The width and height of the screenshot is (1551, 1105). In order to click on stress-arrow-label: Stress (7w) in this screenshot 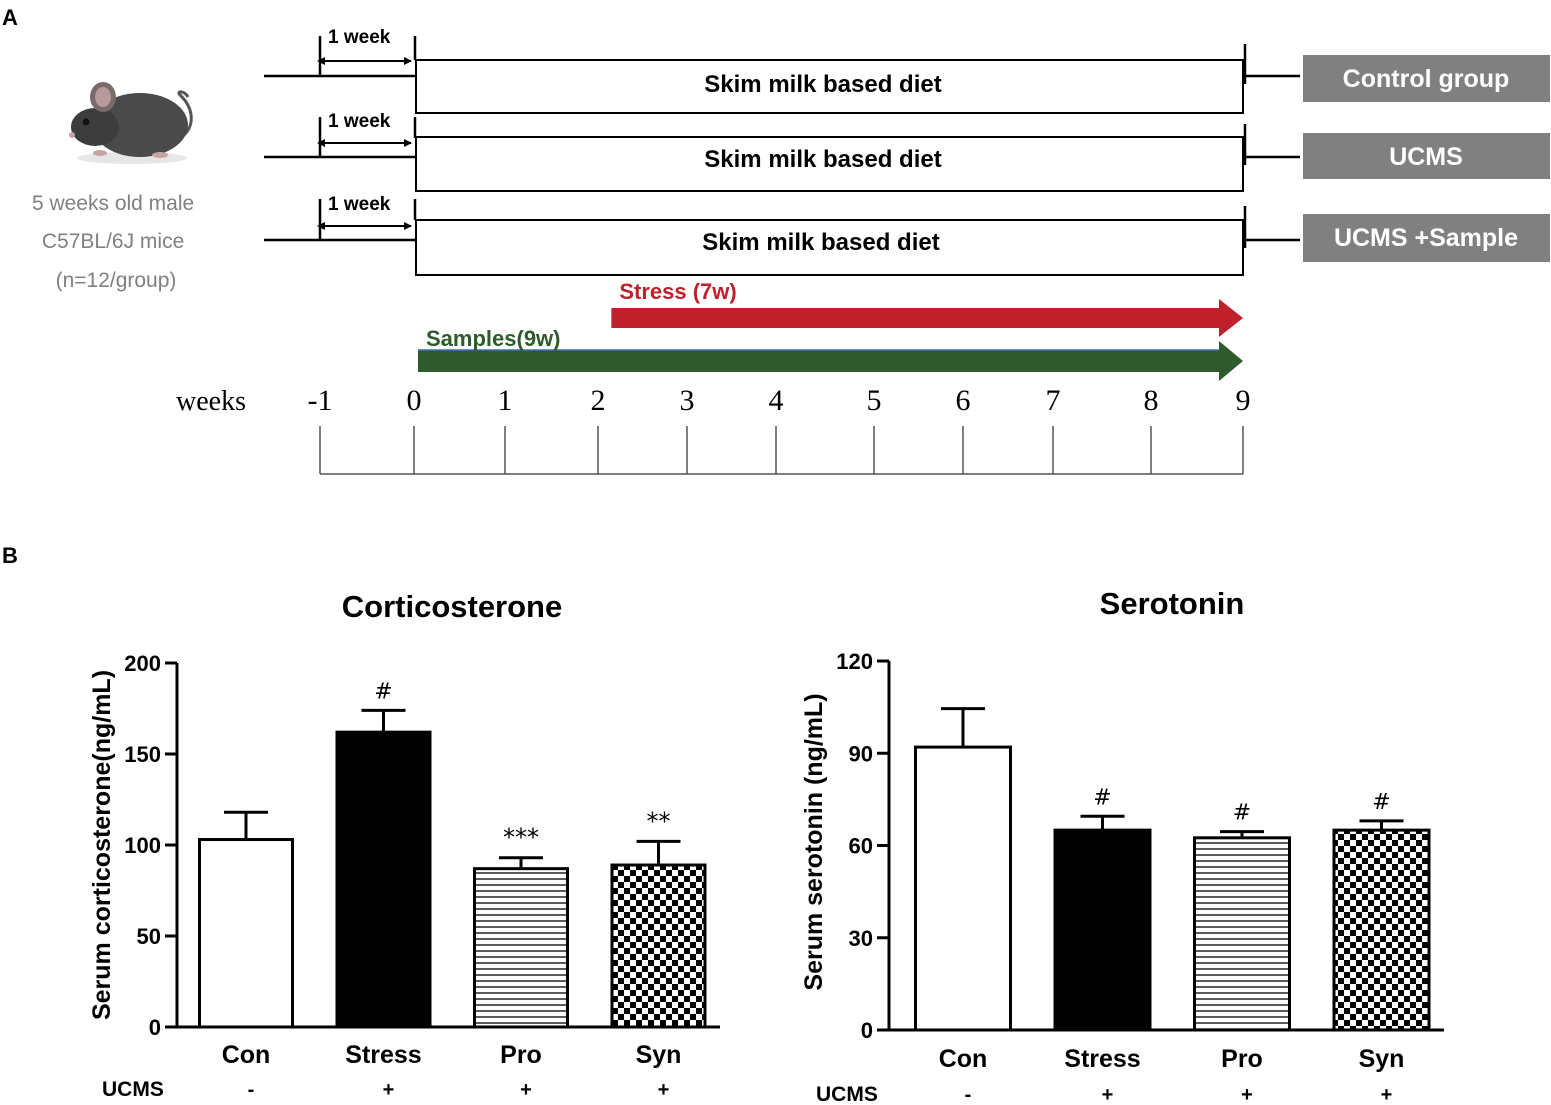, I will do `click(677, 291)`.